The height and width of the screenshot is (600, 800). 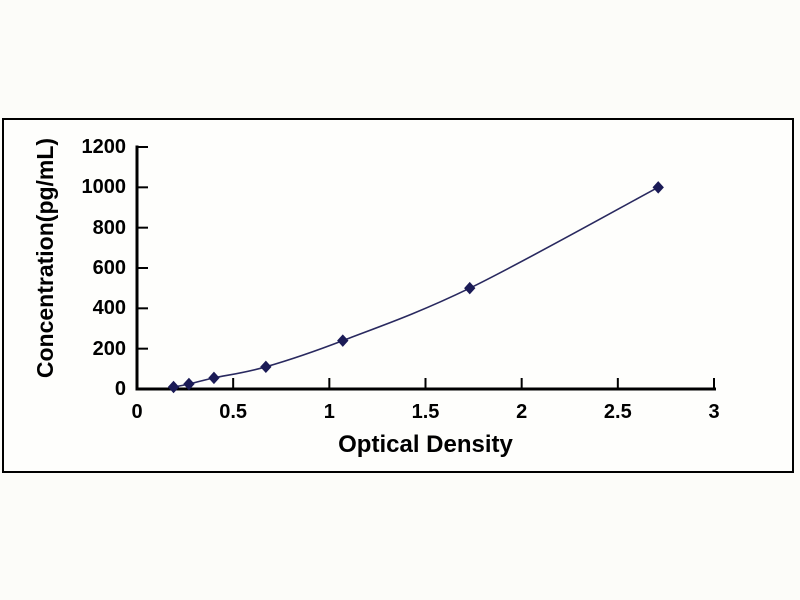 I want to click on x-axis-title: Optical Density, so click(x=425, y=444).